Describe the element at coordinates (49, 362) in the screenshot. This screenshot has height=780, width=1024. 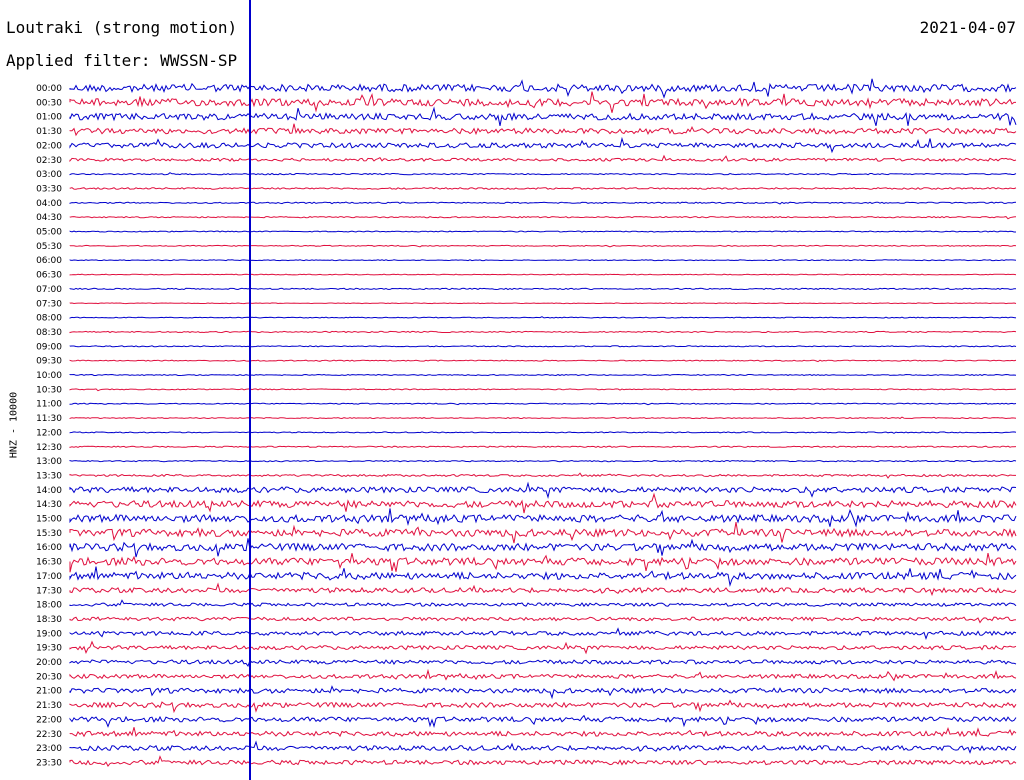
I see `row-time-label: 09:30` at that location.